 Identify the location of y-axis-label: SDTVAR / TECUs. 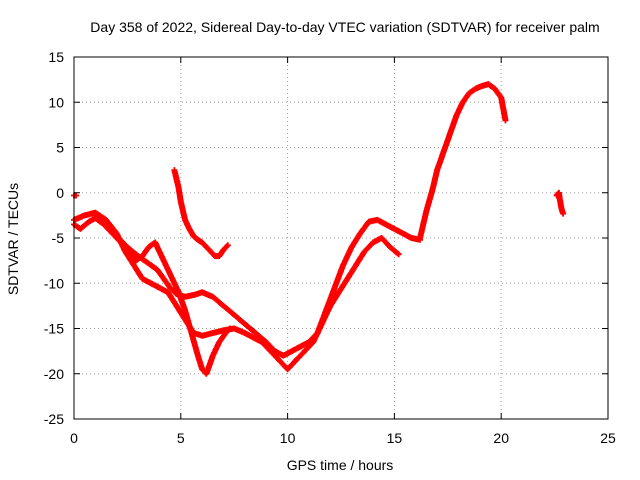
(13, 239).